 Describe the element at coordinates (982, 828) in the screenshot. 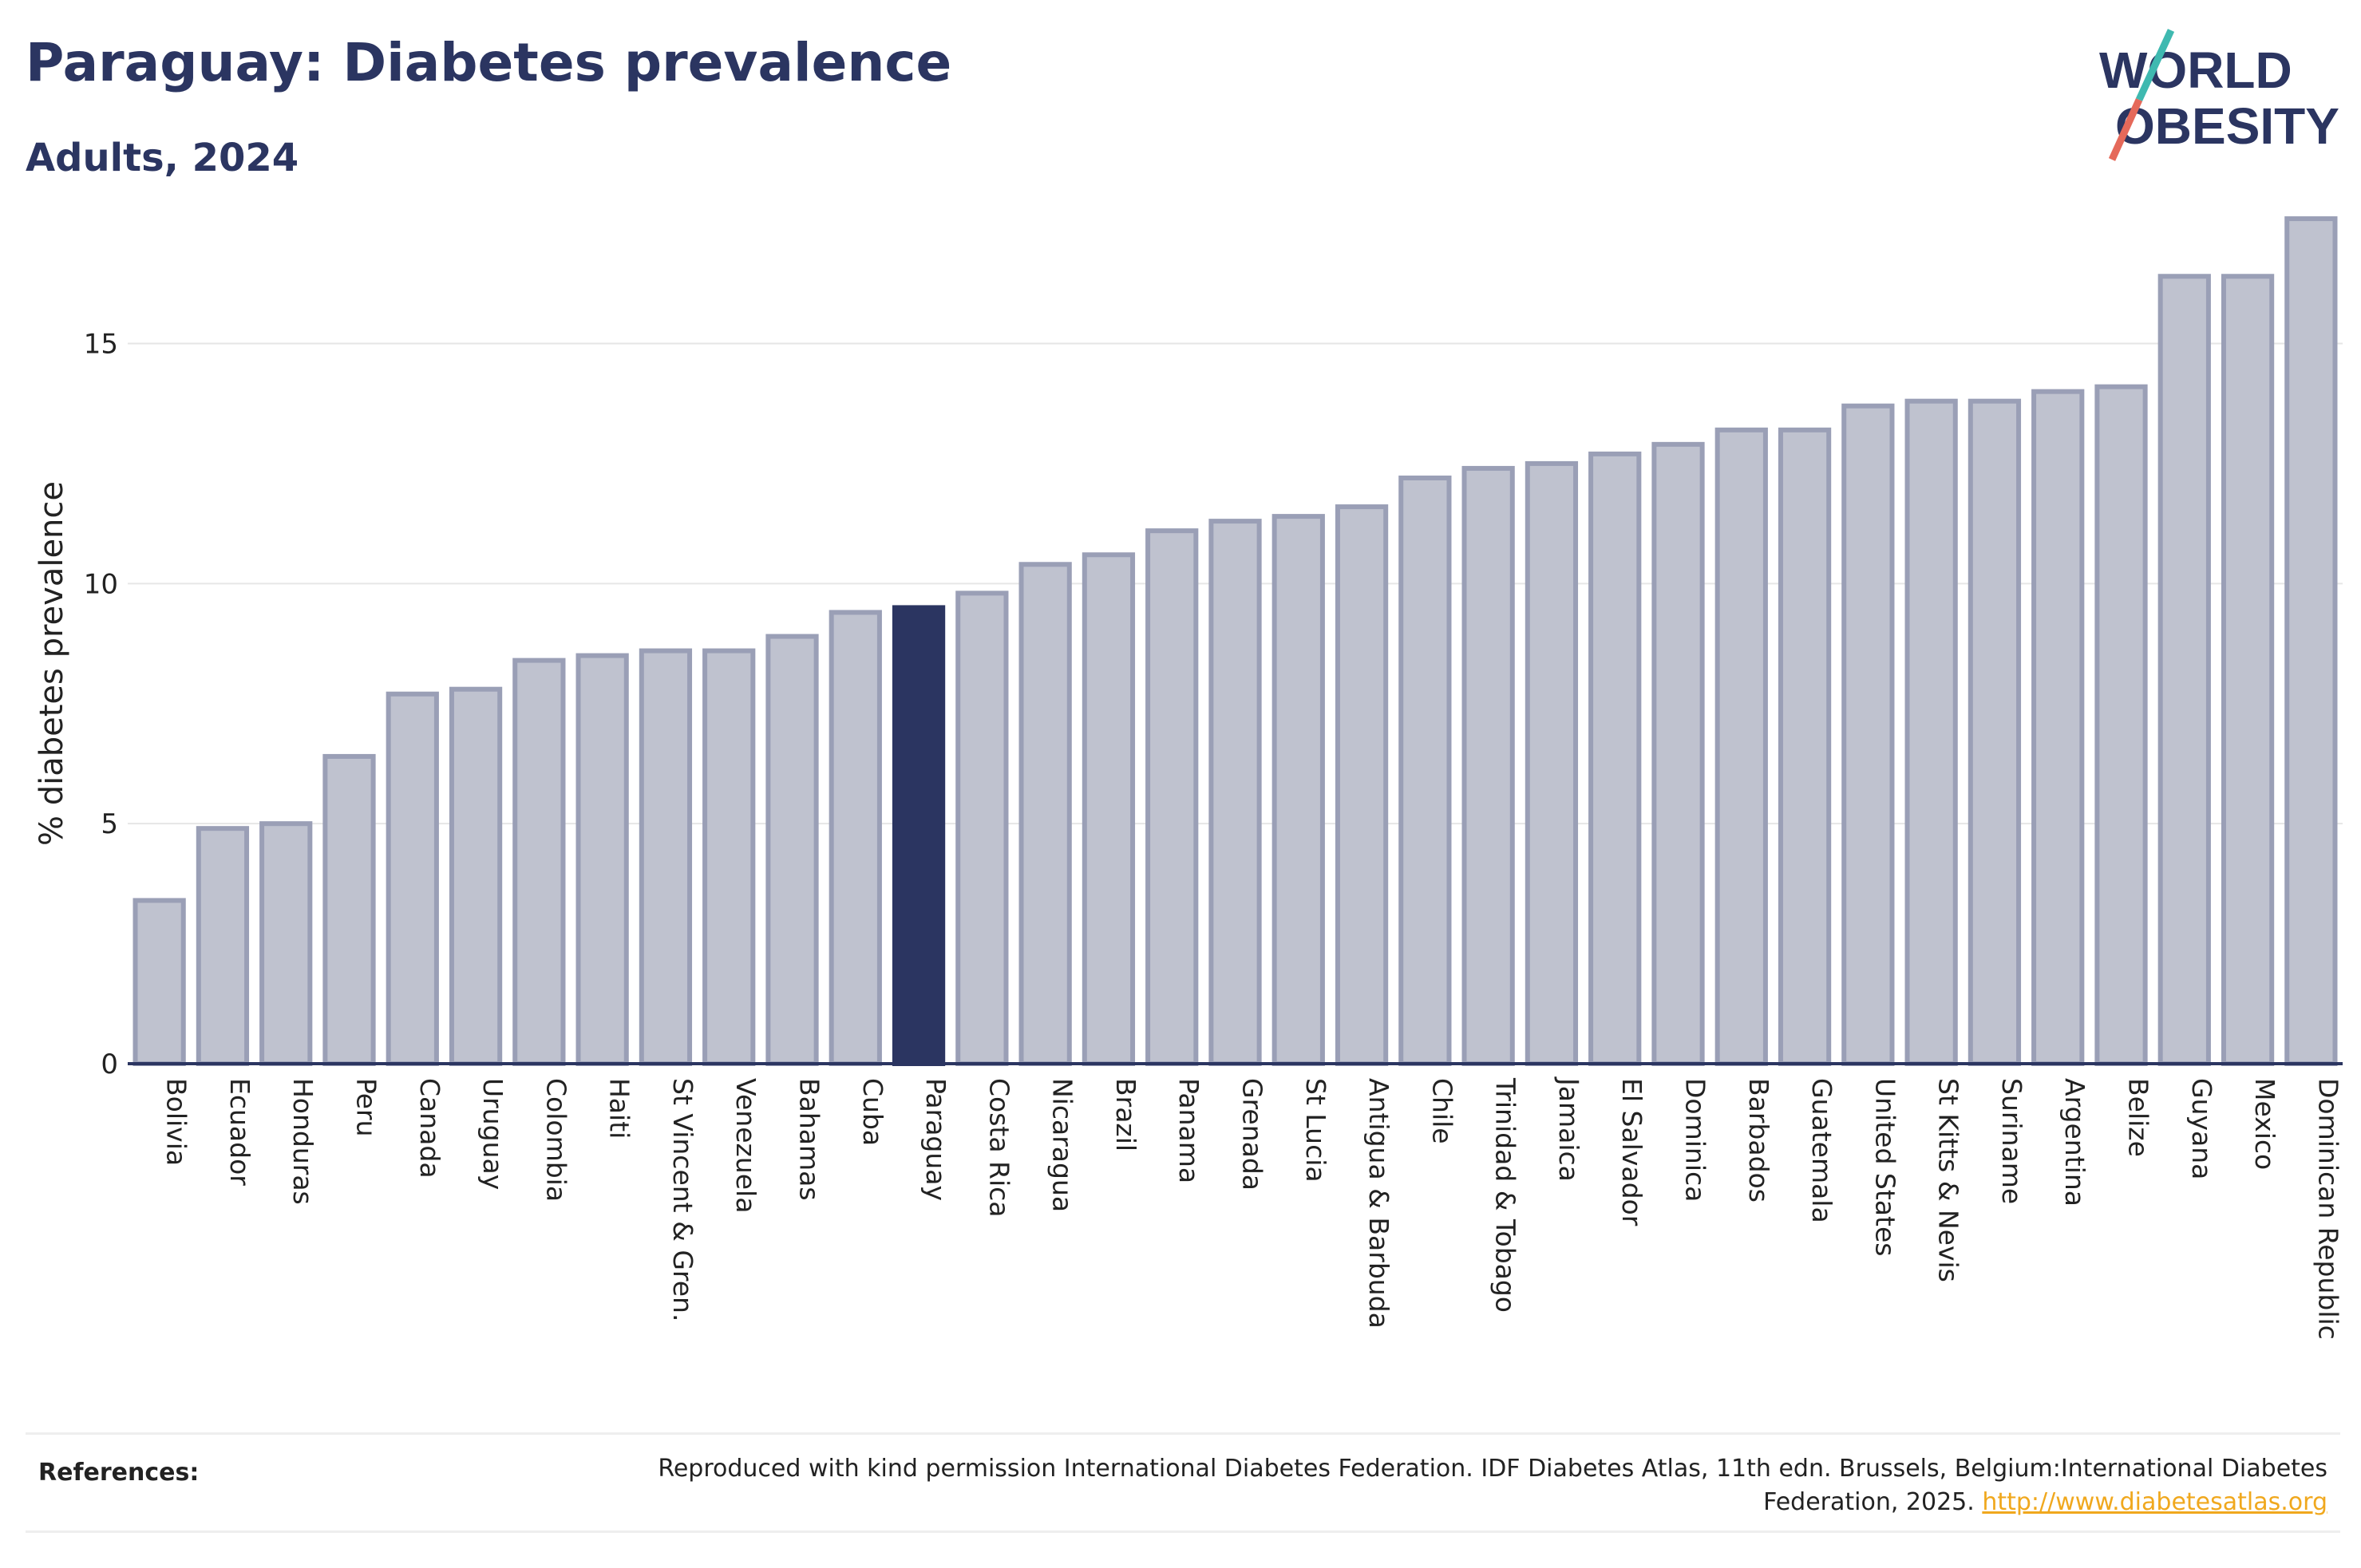

I see `bar-costa-rica` at that location.